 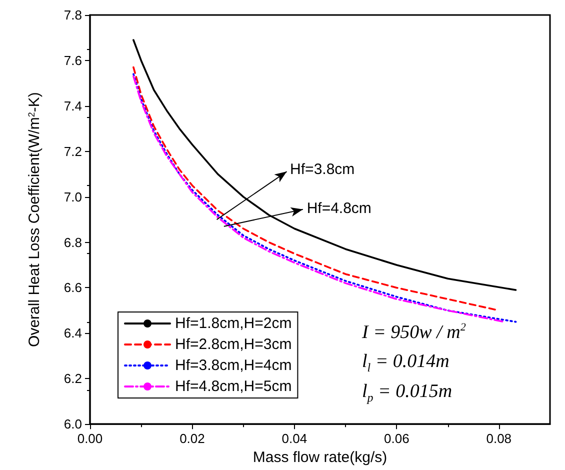 I want to click on legend-label: Hf=4.8cm,H=5cm, so click(x=233, y=386).